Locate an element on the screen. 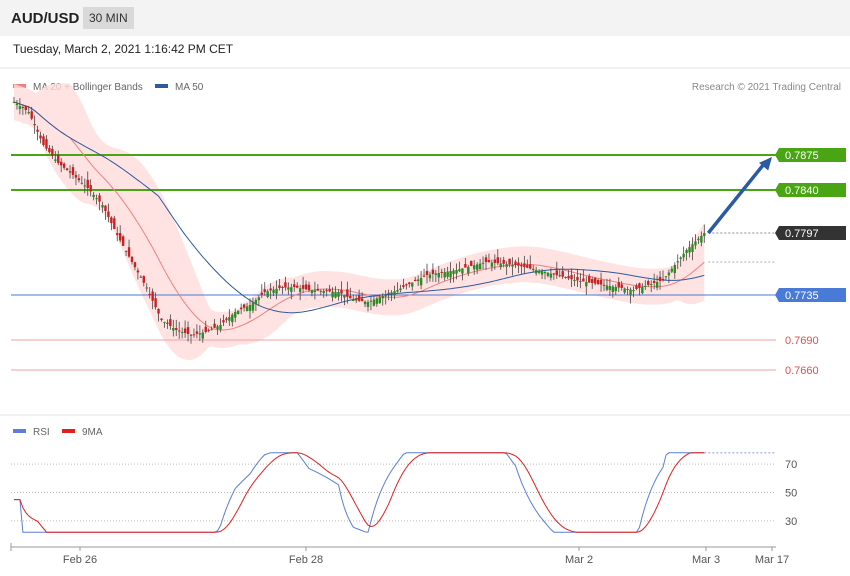 The width and height of the screenshot is (850, 576). x-tick-label-3: Mar 3 is located at coordinates (706, 560).